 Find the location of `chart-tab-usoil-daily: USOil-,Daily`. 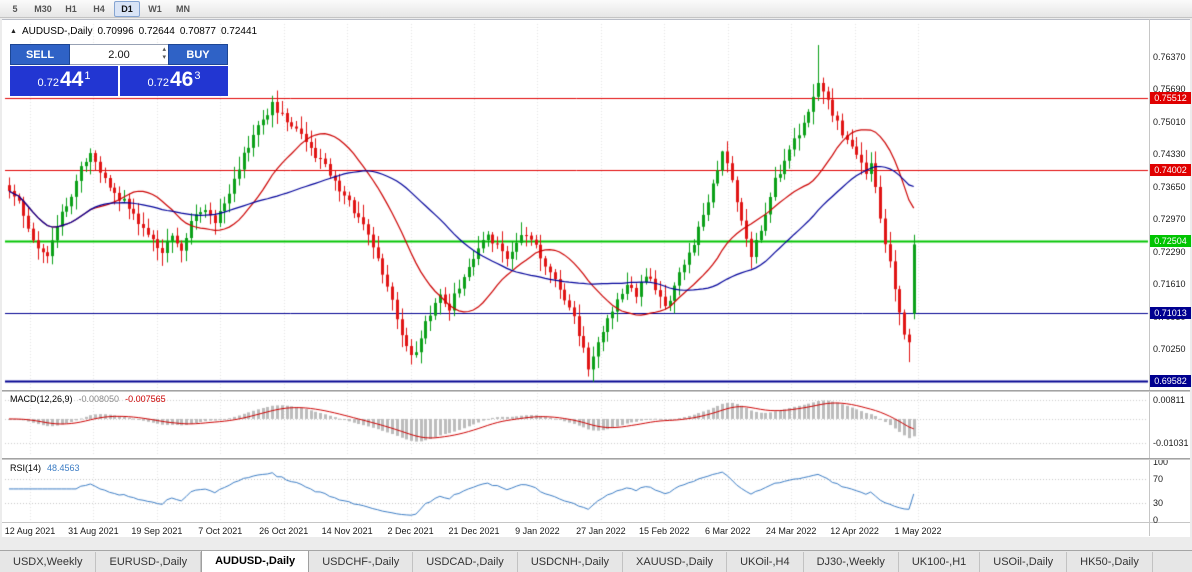

chart-tab-usoil-daily: USOil-,Daily is located at coordinates (1024, 562).